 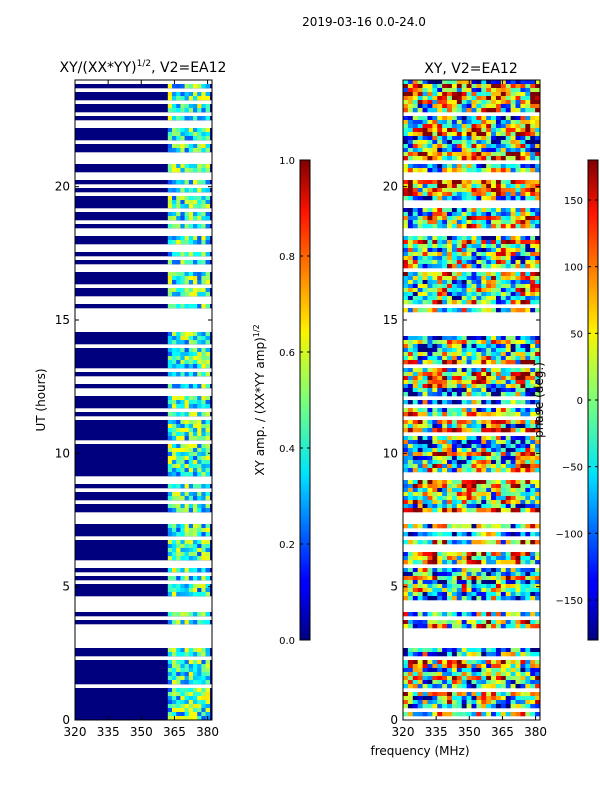 What do you see at coordinates (287, 641) in the screenshot?
I see `colorbar-tick-label: 0.0` at bounding box center [287, 641].